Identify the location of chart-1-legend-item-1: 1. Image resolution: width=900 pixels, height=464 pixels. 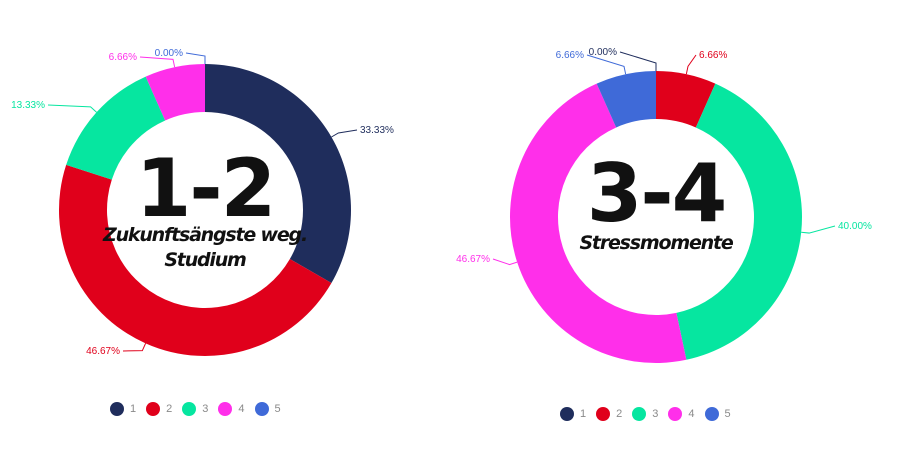
(123, 409).